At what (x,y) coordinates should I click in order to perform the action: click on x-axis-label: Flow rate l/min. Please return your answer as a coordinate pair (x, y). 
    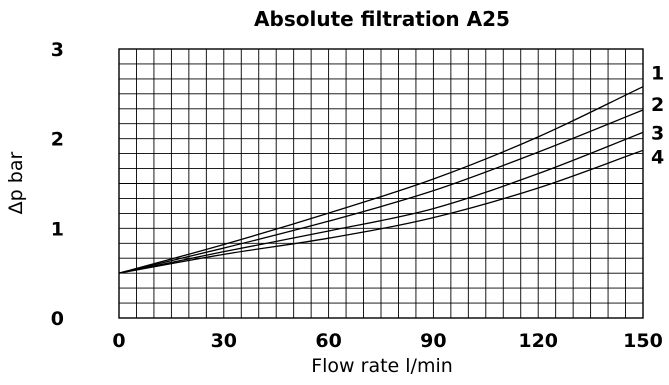
    Looking at the image, I should click on (382, 366).